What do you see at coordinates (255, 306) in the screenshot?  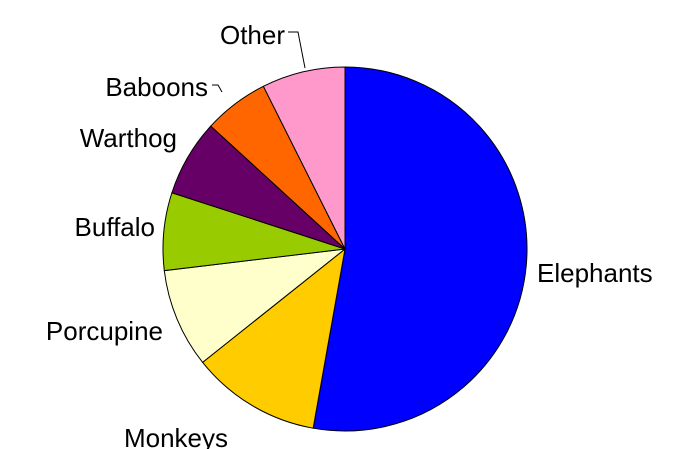 I see `pie-slice-porcupine` at bounding box center [255, 306].